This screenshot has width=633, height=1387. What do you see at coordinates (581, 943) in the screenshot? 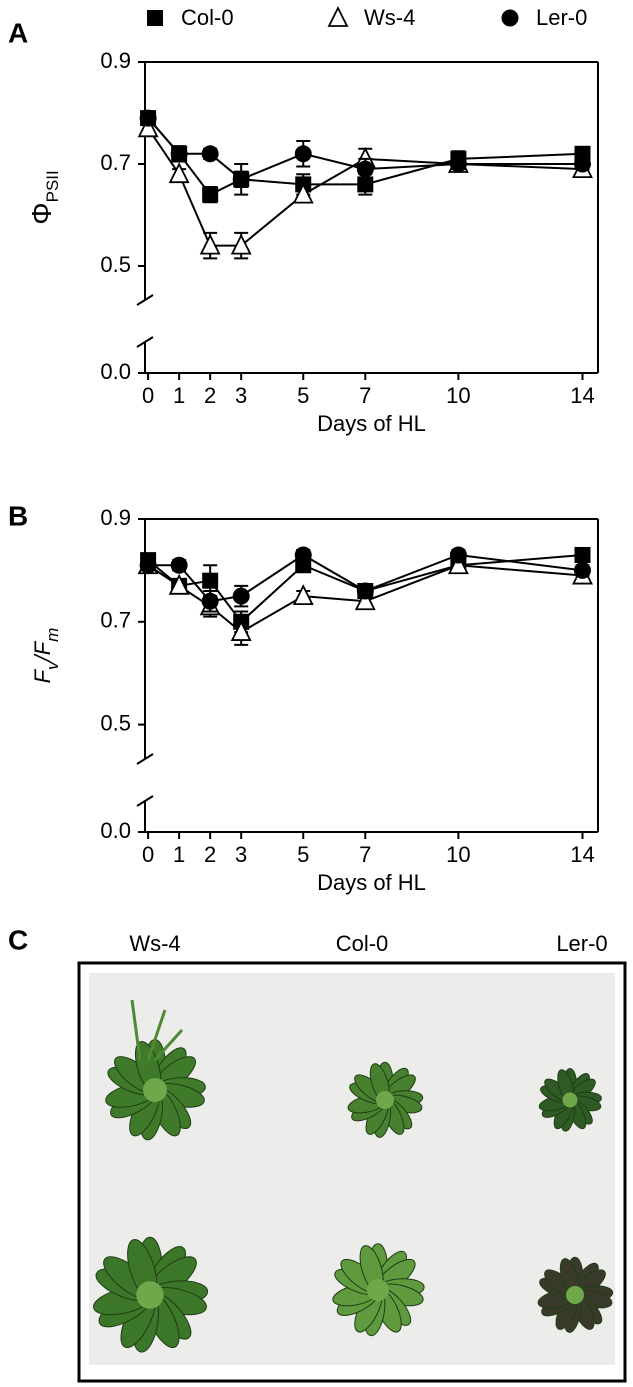
I see `photo-label: Ler-0` at bounding box center [581, 943].